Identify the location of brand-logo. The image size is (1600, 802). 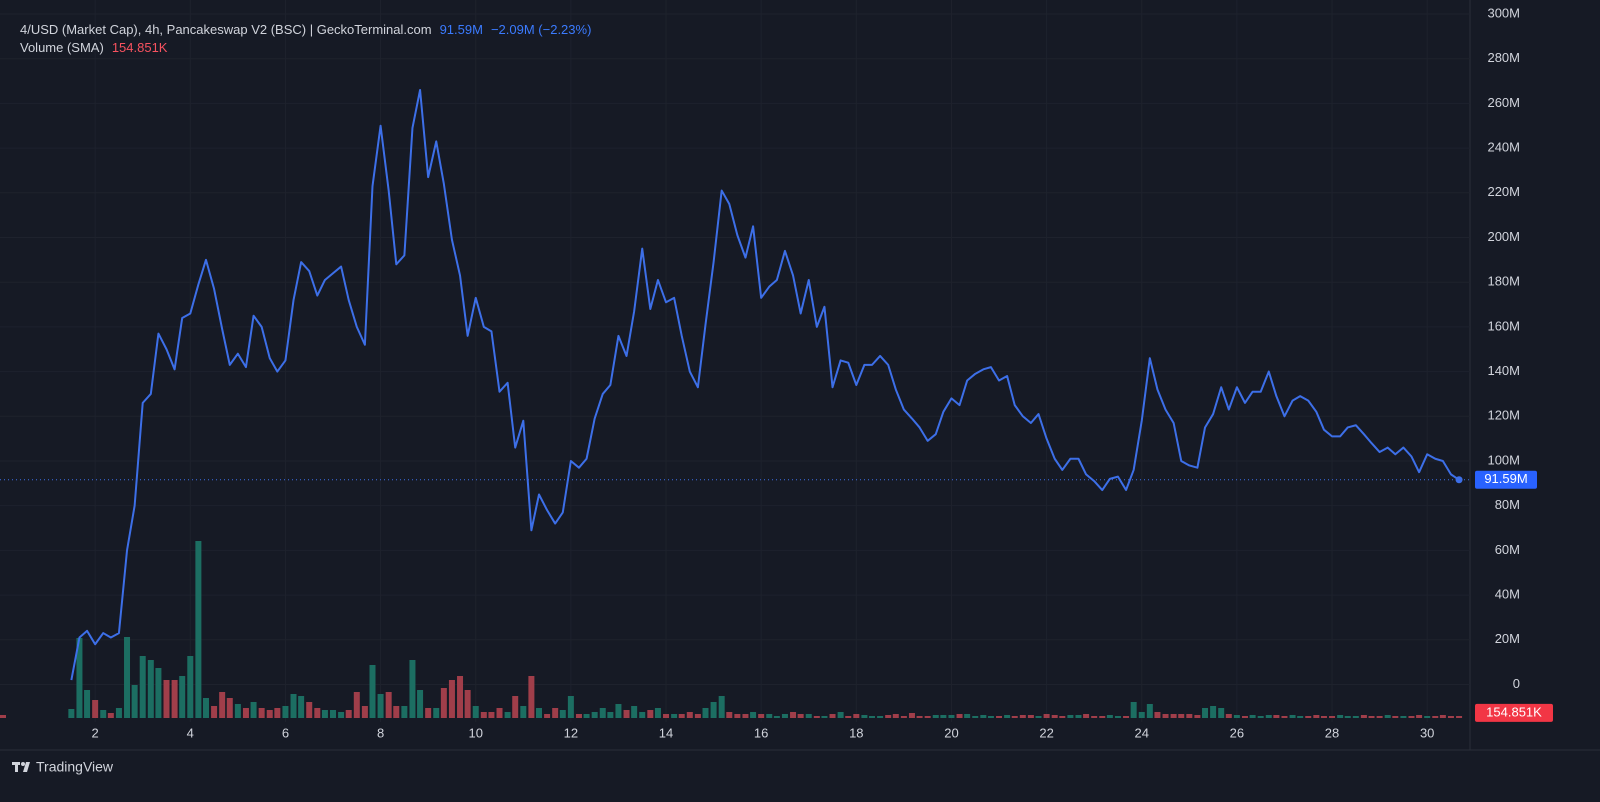
(21, 767).